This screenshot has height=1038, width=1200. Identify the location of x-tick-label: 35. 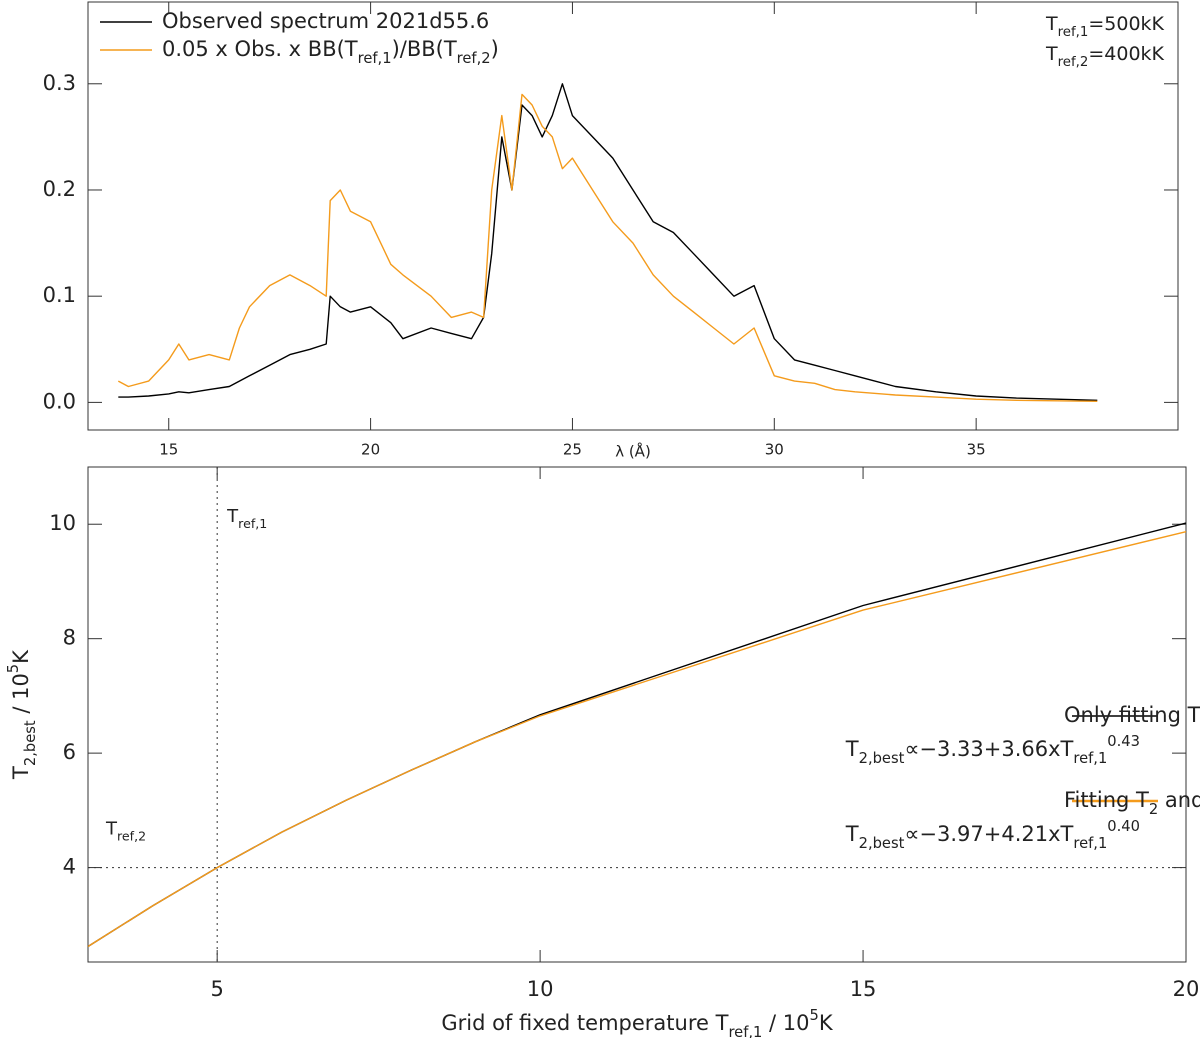
(976, 450).